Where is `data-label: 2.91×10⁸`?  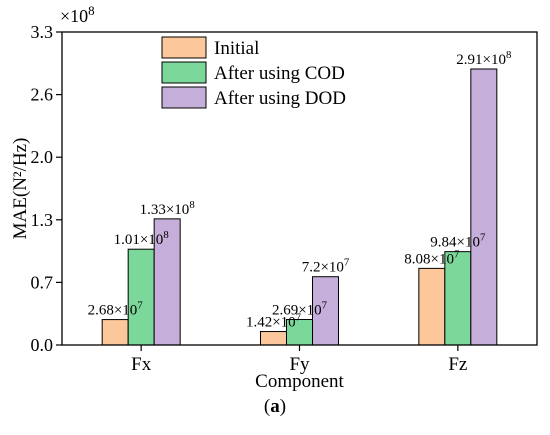 data-label: 2.91×10⁸ is located at coordinates (483, 58).